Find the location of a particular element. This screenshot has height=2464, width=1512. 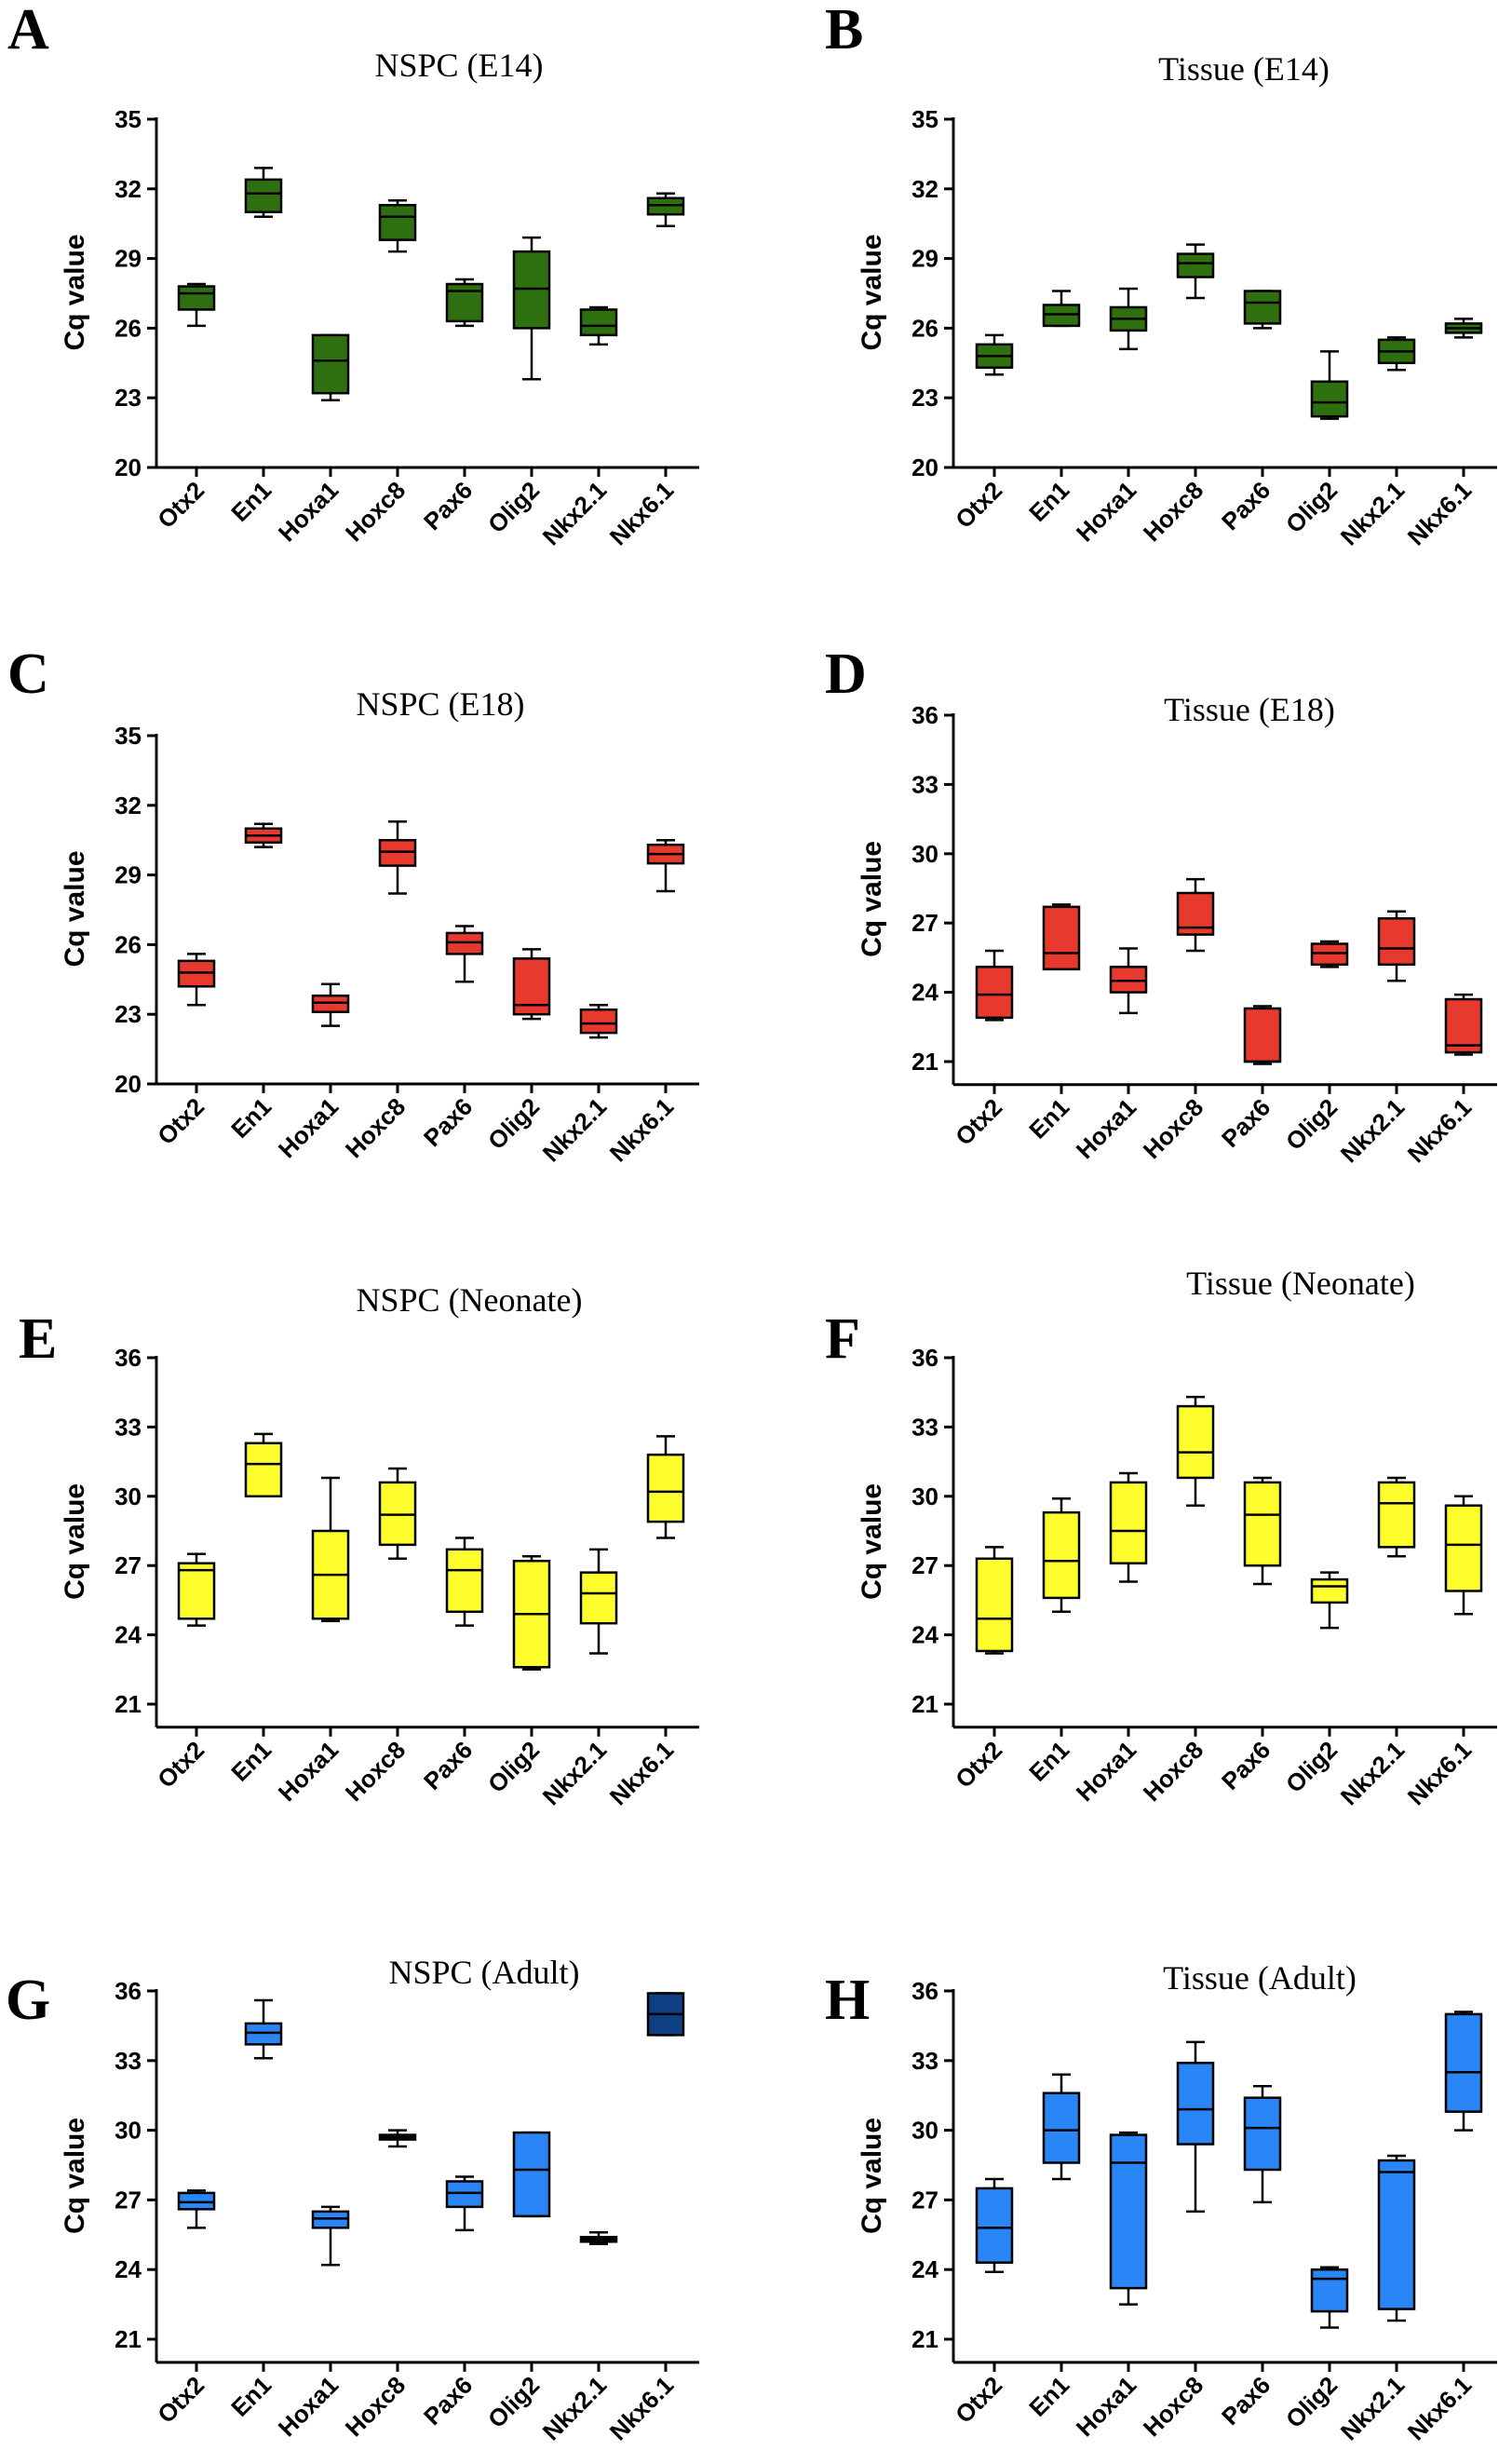

panel-letter: A is located at coordinates (28, 31).